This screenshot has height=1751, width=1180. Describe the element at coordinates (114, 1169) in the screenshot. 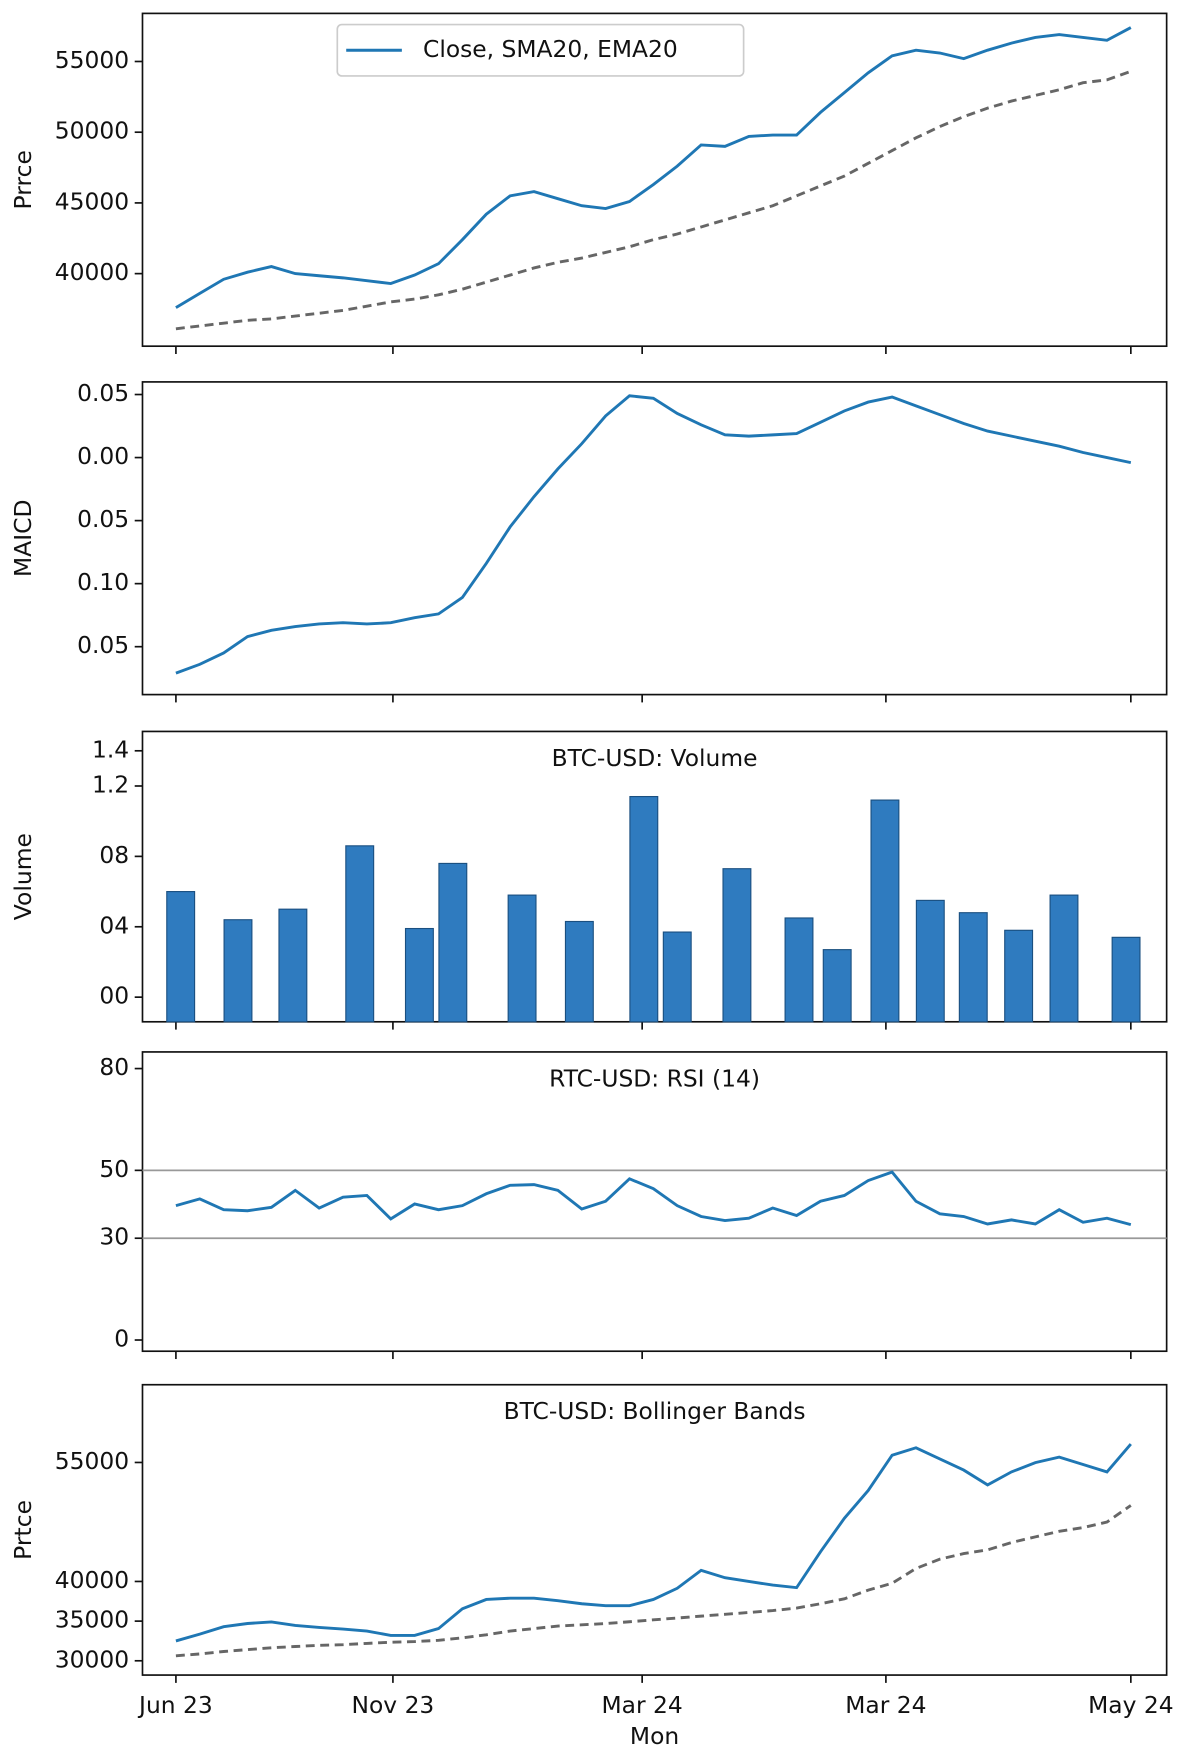

I see `y-tick-label: 50` at that location.